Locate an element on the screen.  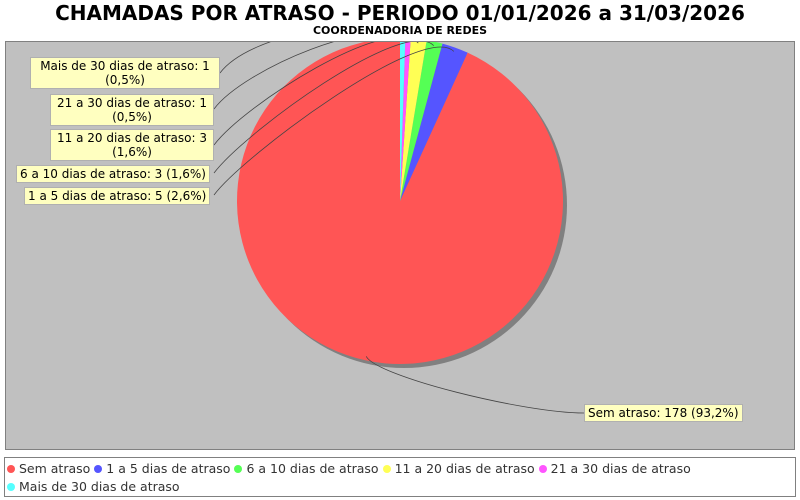
legend-item: 11 a 20 dias de atraso is located at coordinates (458, 469).